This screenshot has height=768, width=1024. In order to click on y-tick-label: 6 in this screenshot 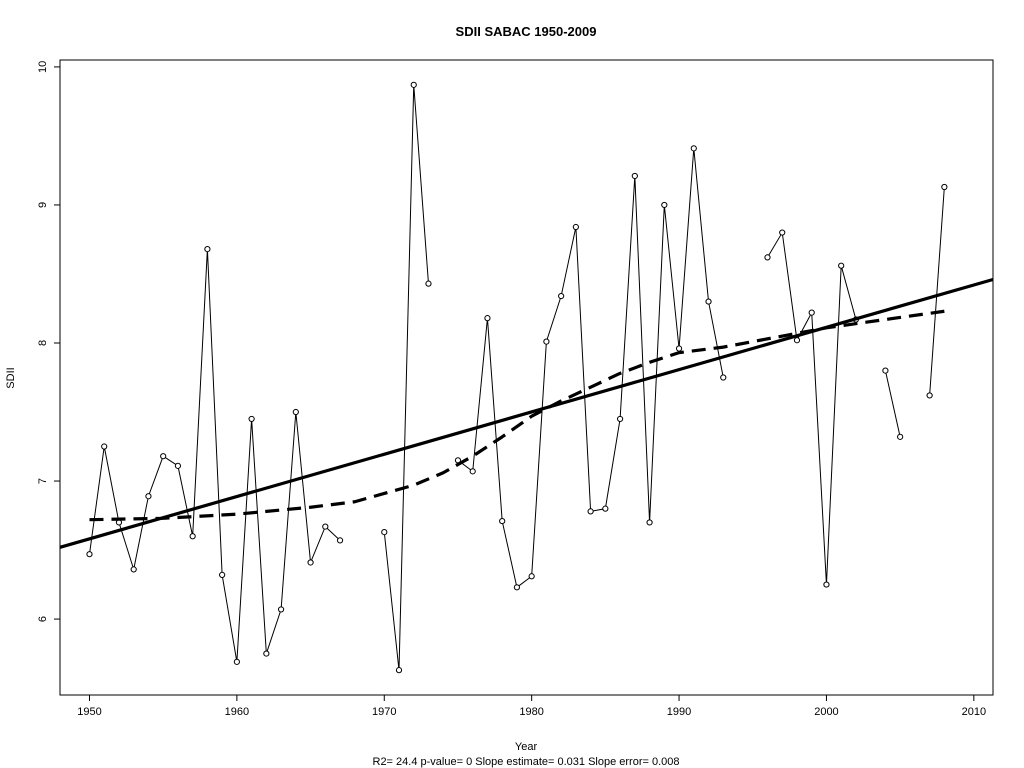, I will do `click(43, 619)`.